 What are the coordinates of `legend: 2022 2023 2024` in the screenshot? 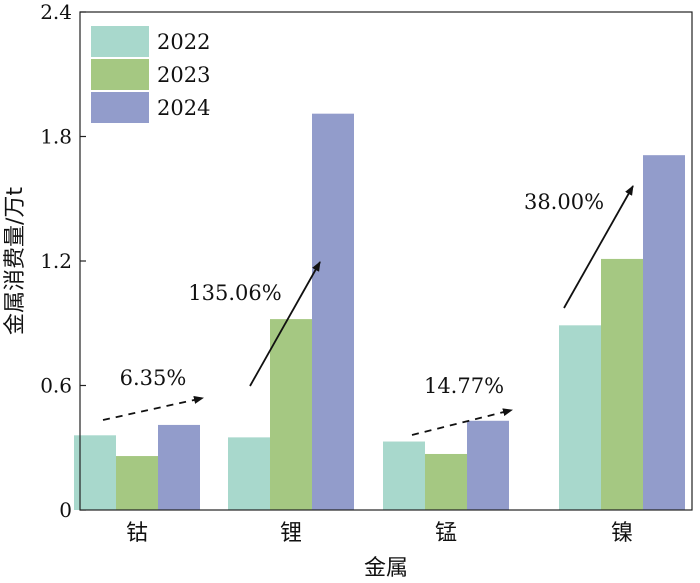 It's located at (150, 74).